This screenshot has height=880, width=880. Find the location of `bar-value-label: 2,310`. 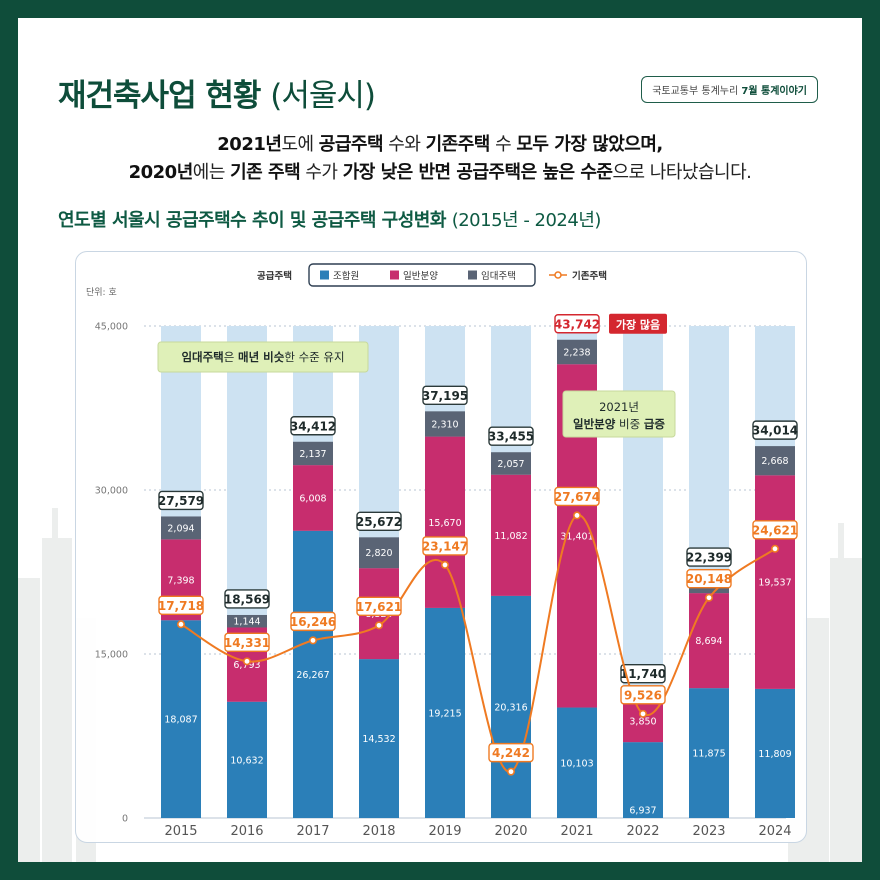

bar-value-label: 2,310 is located at coordinates (444, 424).